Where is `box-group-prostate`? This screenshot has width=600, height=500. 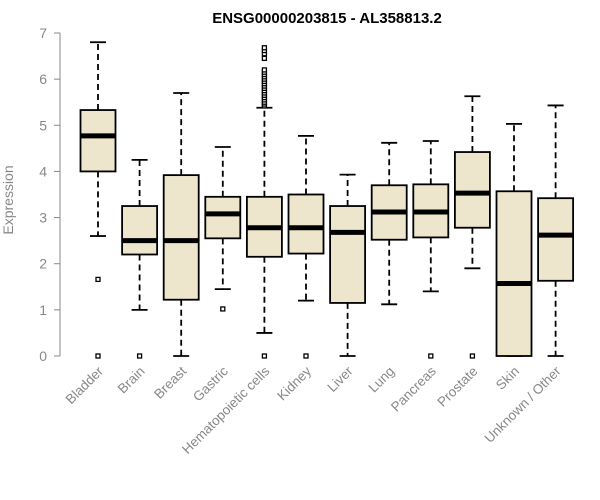
box-group-prostate is located at coordinates (472, 227).